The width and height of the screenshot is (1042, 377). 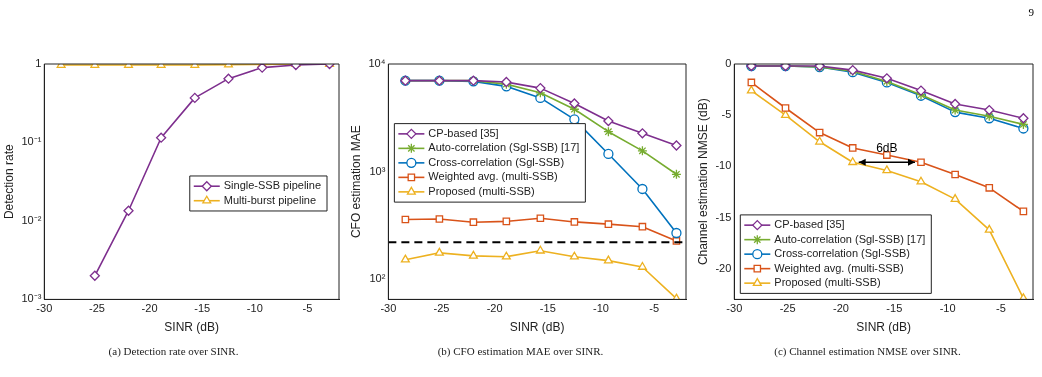 What do you see at coordinates (173, 351) in the screenshot?
I see `text: (a) Detection rate over SINR.` at bounding box center [173, 351].